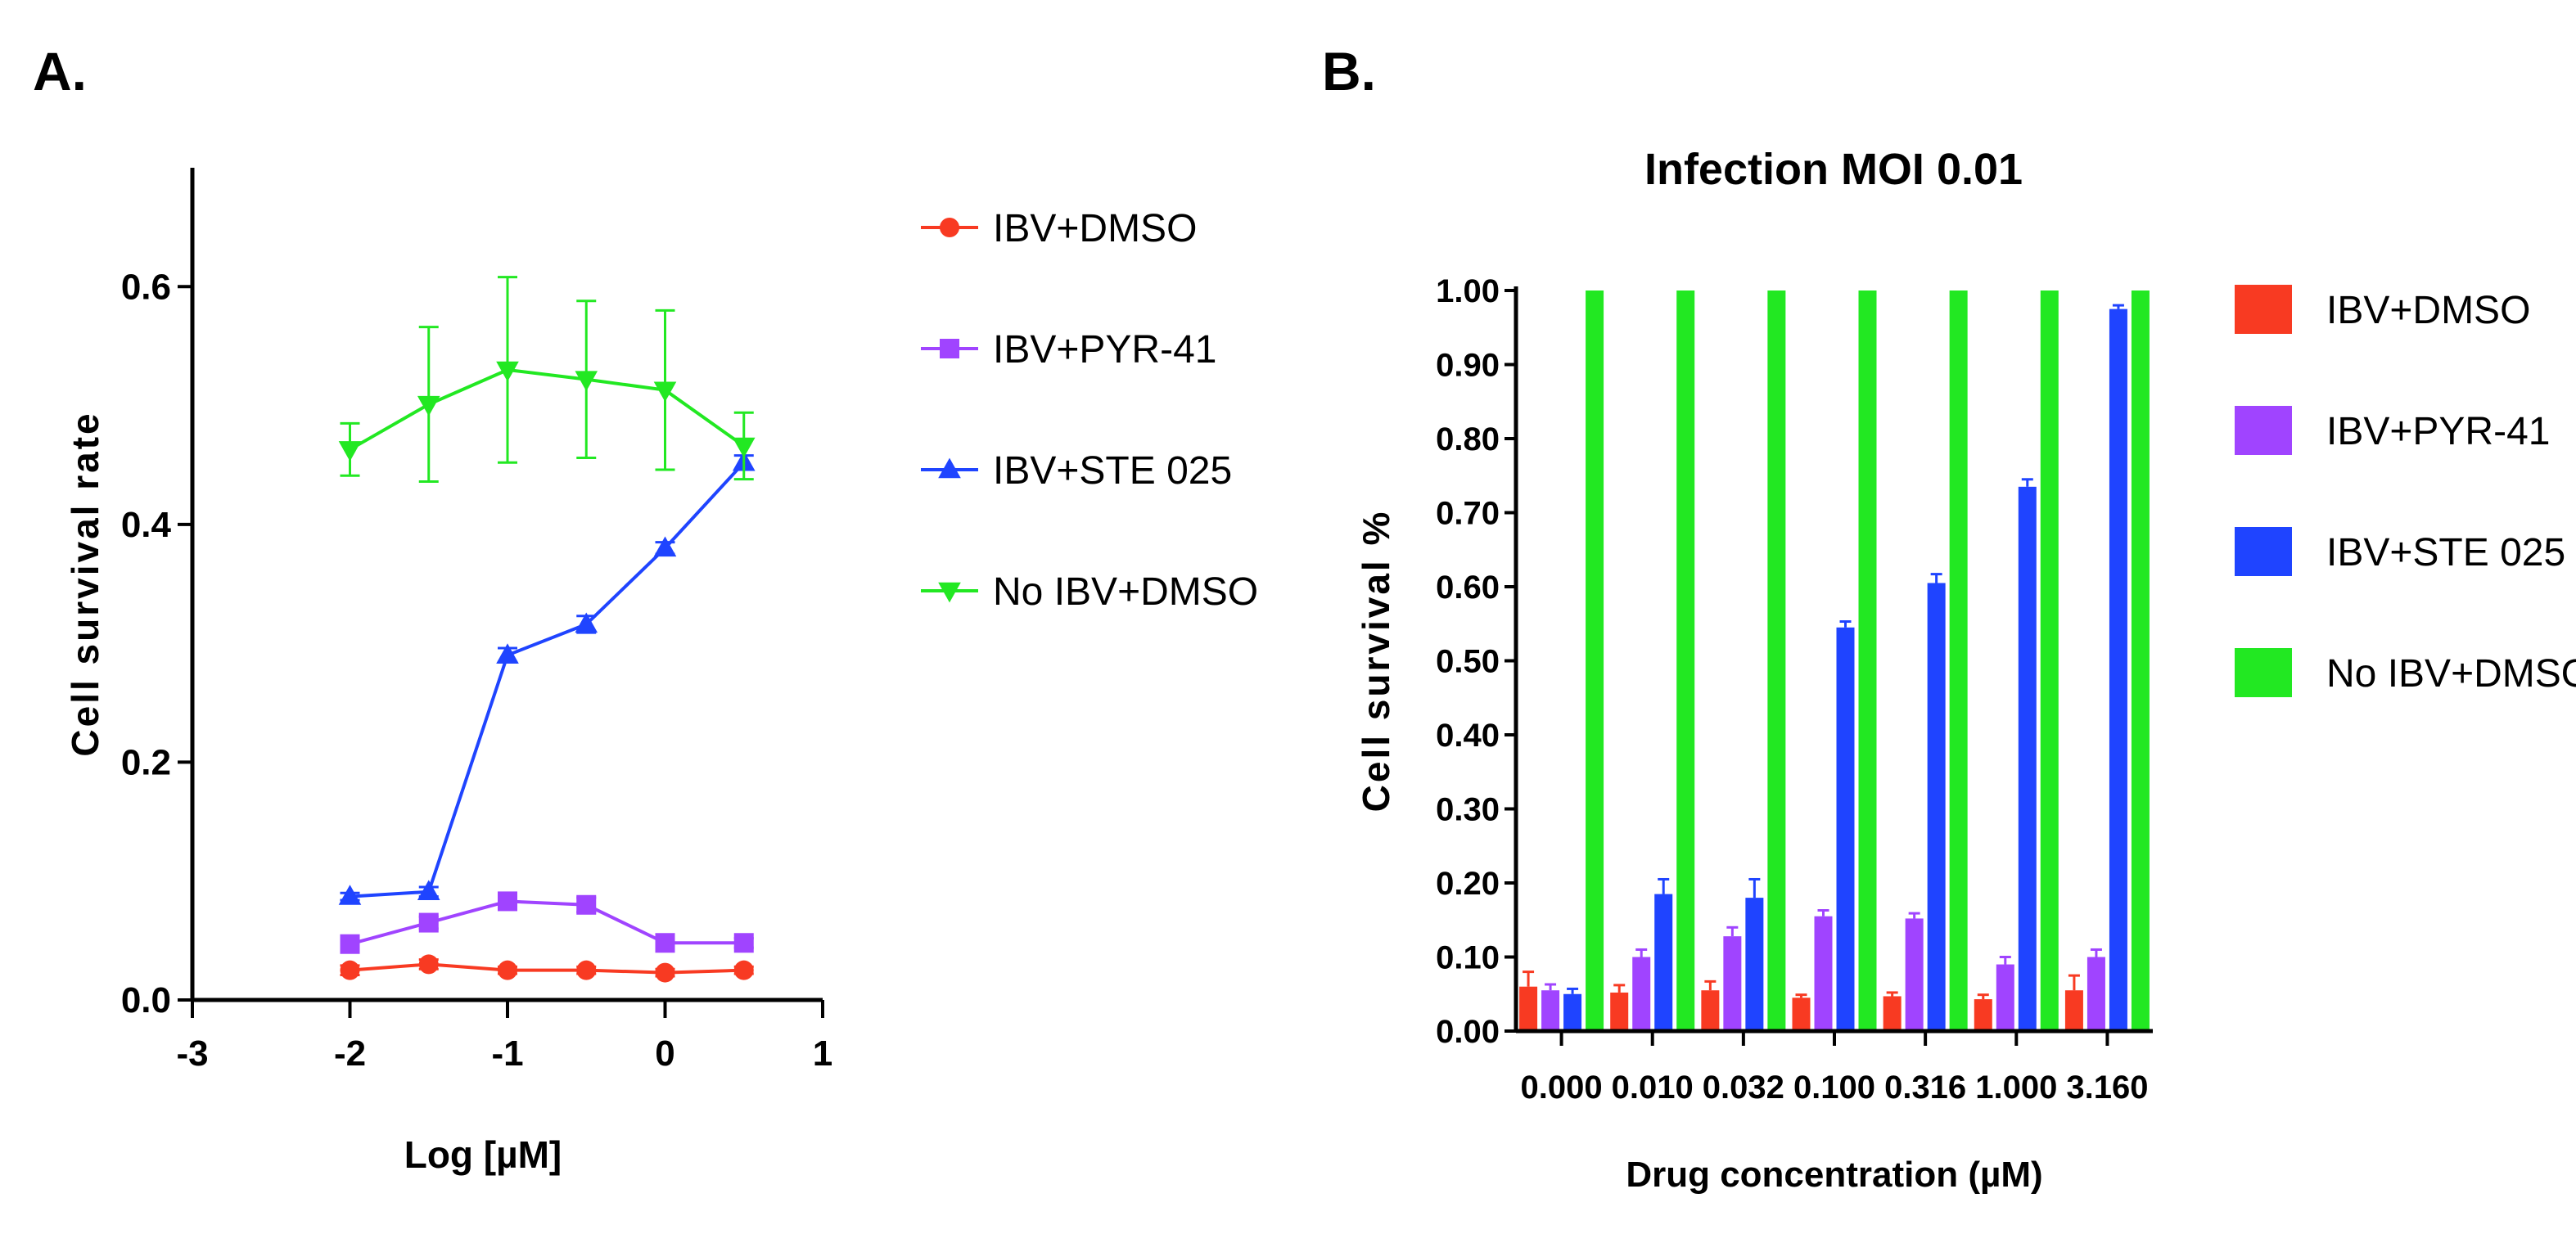  Describe the element at coordinates (1468, 884) in the screenshot. I see `y-tick-label: 0.20` at that location.